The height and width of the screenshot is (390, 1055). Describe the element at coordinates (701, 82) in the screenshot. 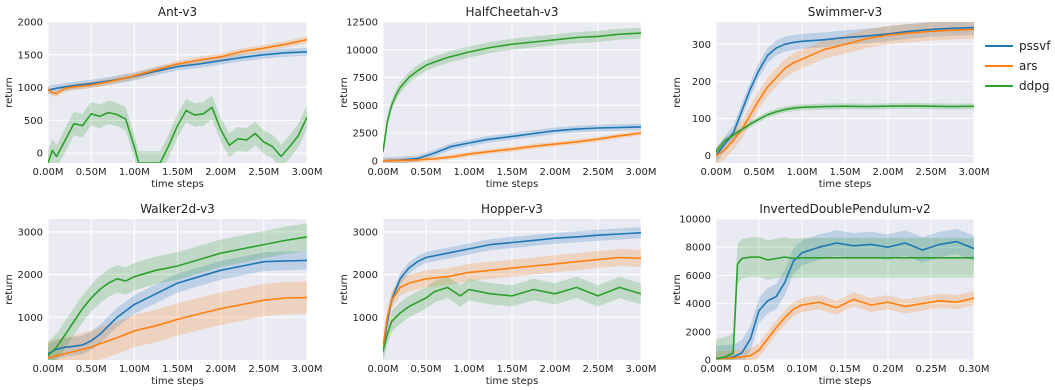

I see `y-tick-label: 200` at that location.